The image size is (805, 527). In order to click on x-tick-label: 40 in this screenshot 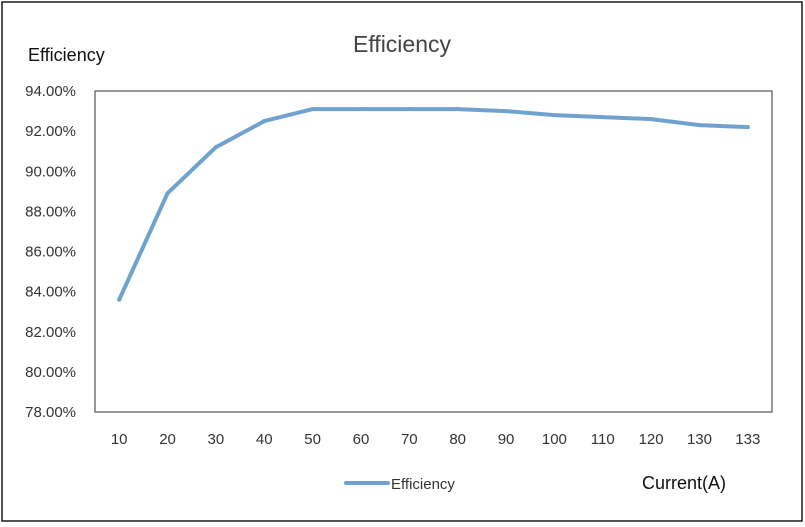, I will do `click(264, 439)`.